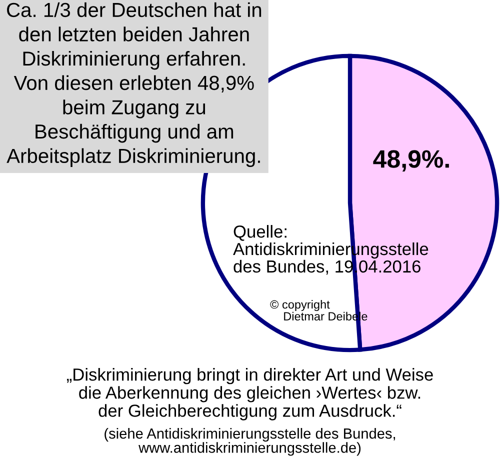 Image resolution: width=500 pixels, height=464 pixels. I want to click on data-label: 48,9%., so click(411, 161).